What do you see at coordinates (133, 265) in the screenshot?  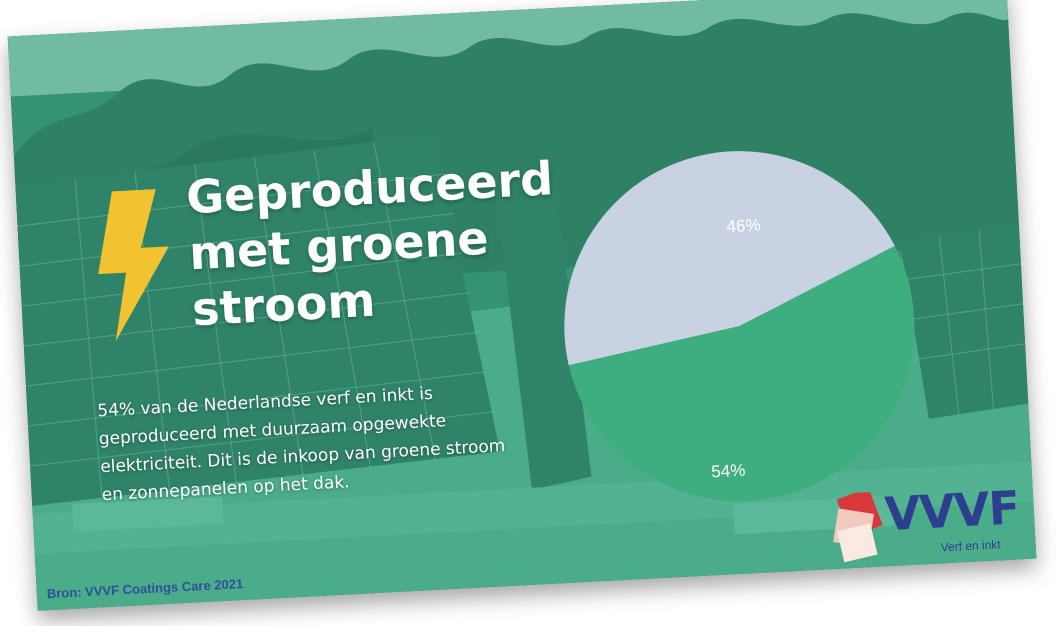 I see `lightning-bolt-icon` at bounding box center [133, 265].